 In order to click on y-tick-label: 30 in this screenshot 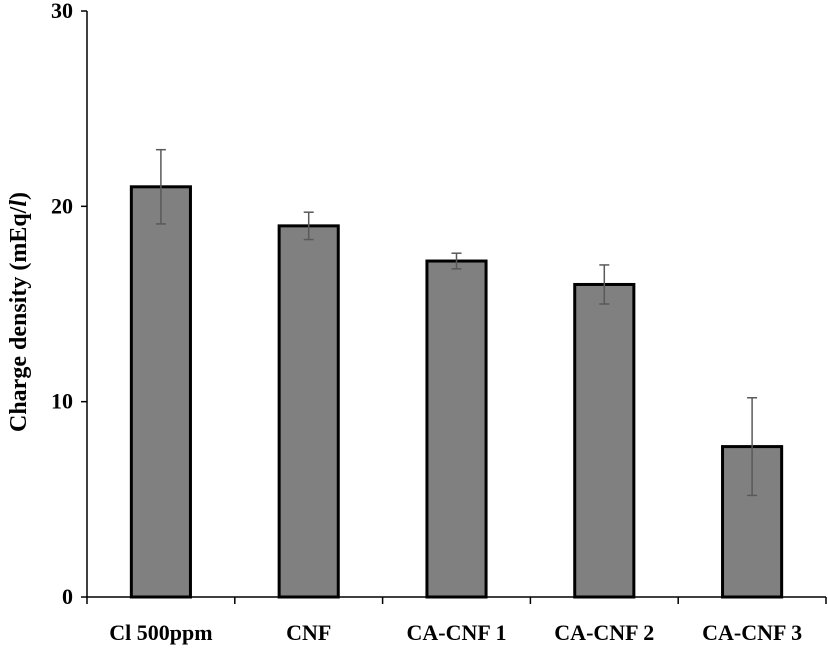, I will do `click(62, 11)`.